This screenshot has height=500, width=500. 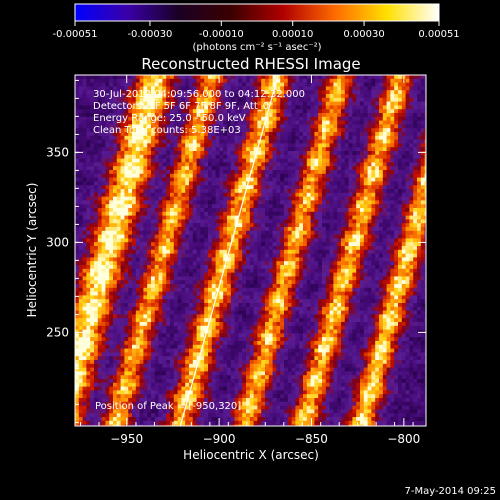 I want to click on colorbar-tick-label: 0.00030, so click(x=363, y=34).